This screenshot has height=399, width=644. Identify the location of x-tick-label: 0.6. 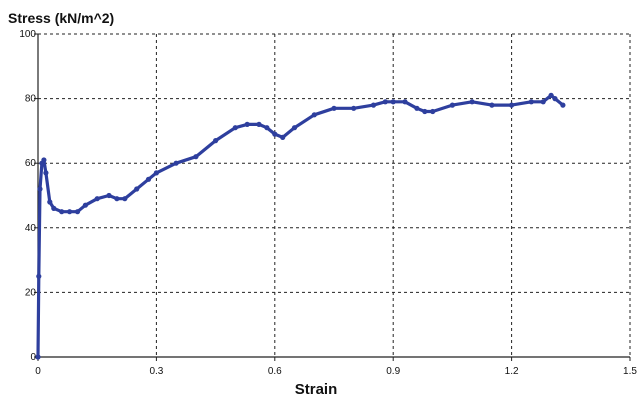
(275, 371).